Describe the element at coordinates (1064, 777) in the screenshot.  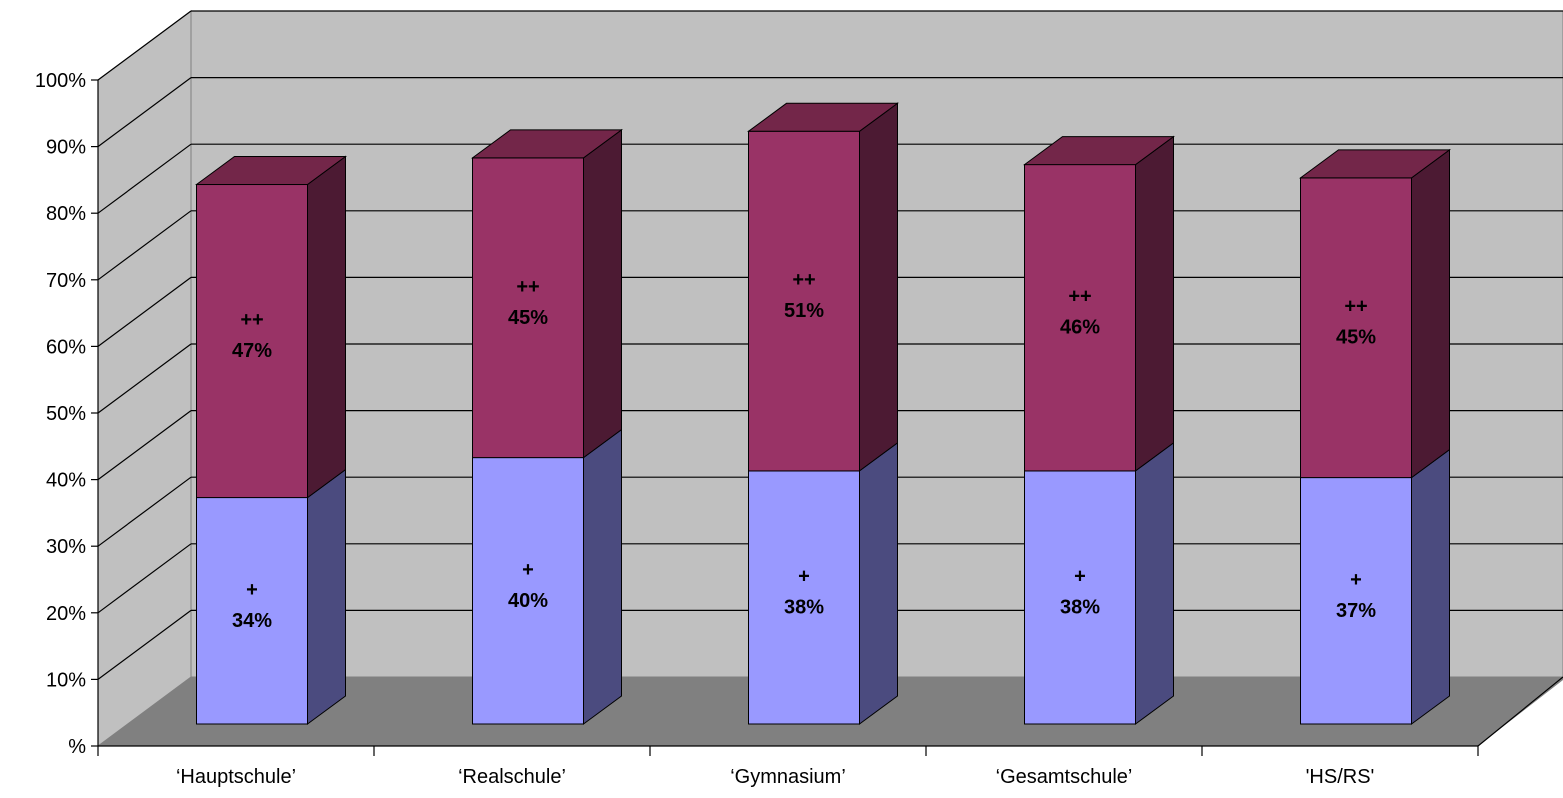
I see `x-category-label: ‘Gesamtschule’` at that location.